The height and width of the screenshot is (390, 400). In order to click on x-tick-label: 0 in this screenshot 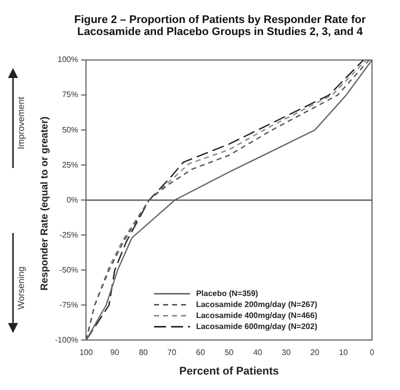, I will do `click(372, 353)`.